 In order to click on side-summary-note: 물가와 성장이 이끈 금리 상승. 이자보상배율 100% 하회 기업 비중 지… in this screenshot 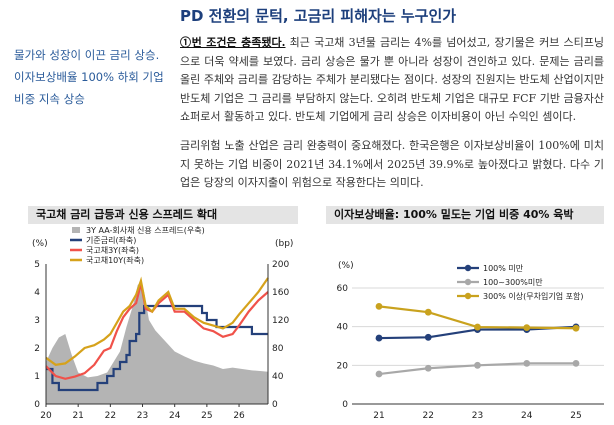, I will do `click(89, 77)`.